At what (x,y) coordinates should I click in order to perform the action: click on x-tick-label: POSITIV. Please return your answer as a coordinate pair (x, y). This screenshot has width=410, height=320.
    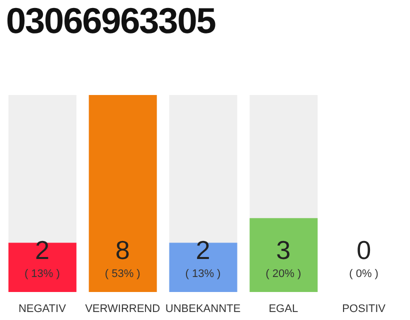
    Looking at the image, I should click on (364, 309).